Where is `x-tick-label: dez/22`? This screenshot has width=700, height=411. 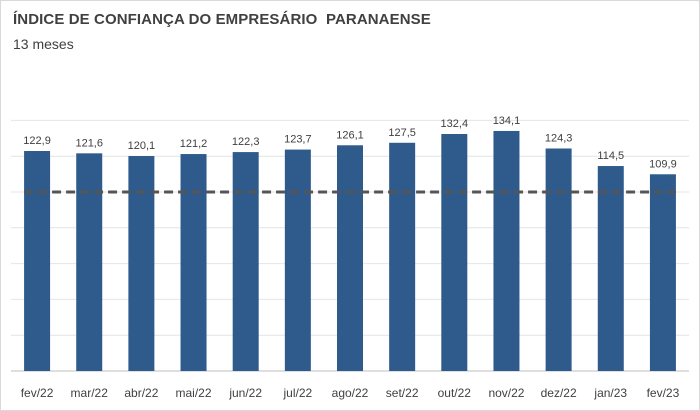 x-tick-label: dez/22 is located at coordinates (559, 393).